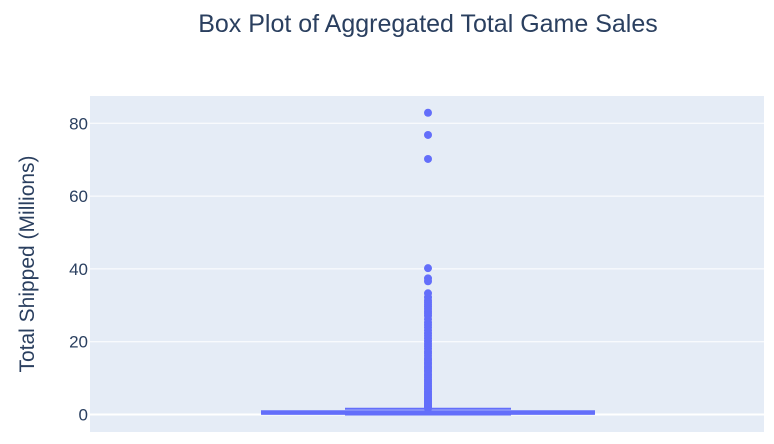 This screenshot has height=444, width=774. Describe the element at coordinates (83, 415) in the screenshot. I see `y-tick-label: 0` at that location.